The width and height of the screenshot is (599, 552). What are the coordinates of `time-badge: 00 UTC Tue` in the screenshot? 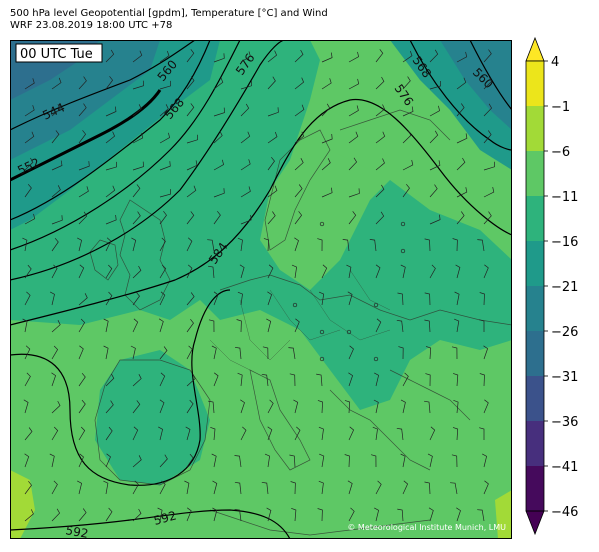 It's located at (59, 53).